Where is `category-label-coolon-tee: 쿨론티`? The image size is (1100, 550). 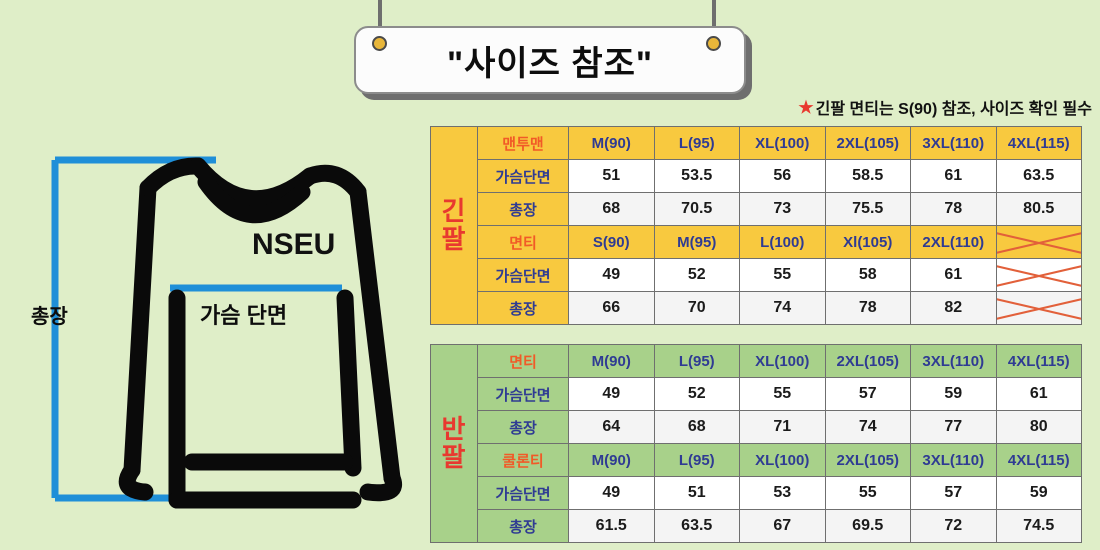
category-label-coolon-tee: 쿨론티 is located at coordinates (523, 460).